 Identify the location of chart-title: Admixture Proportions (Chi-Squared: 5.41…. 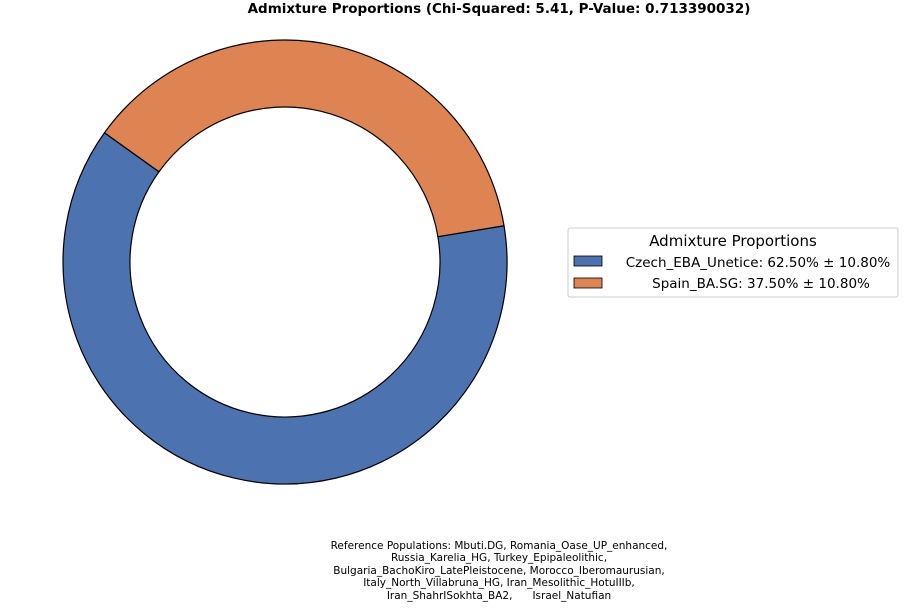
(499, 9).